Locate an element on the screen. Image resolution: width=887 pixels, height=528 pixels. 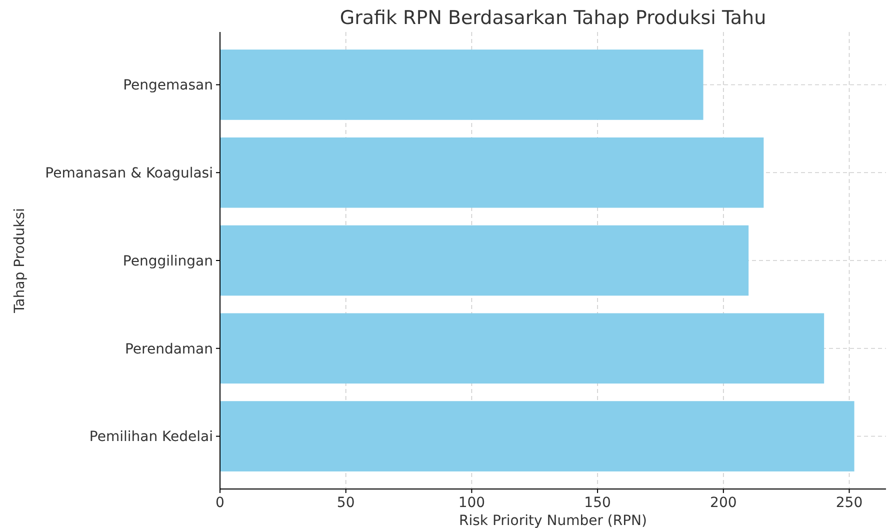
y-axis-title: Tahap Produksi is located at coordinates (20, 261).